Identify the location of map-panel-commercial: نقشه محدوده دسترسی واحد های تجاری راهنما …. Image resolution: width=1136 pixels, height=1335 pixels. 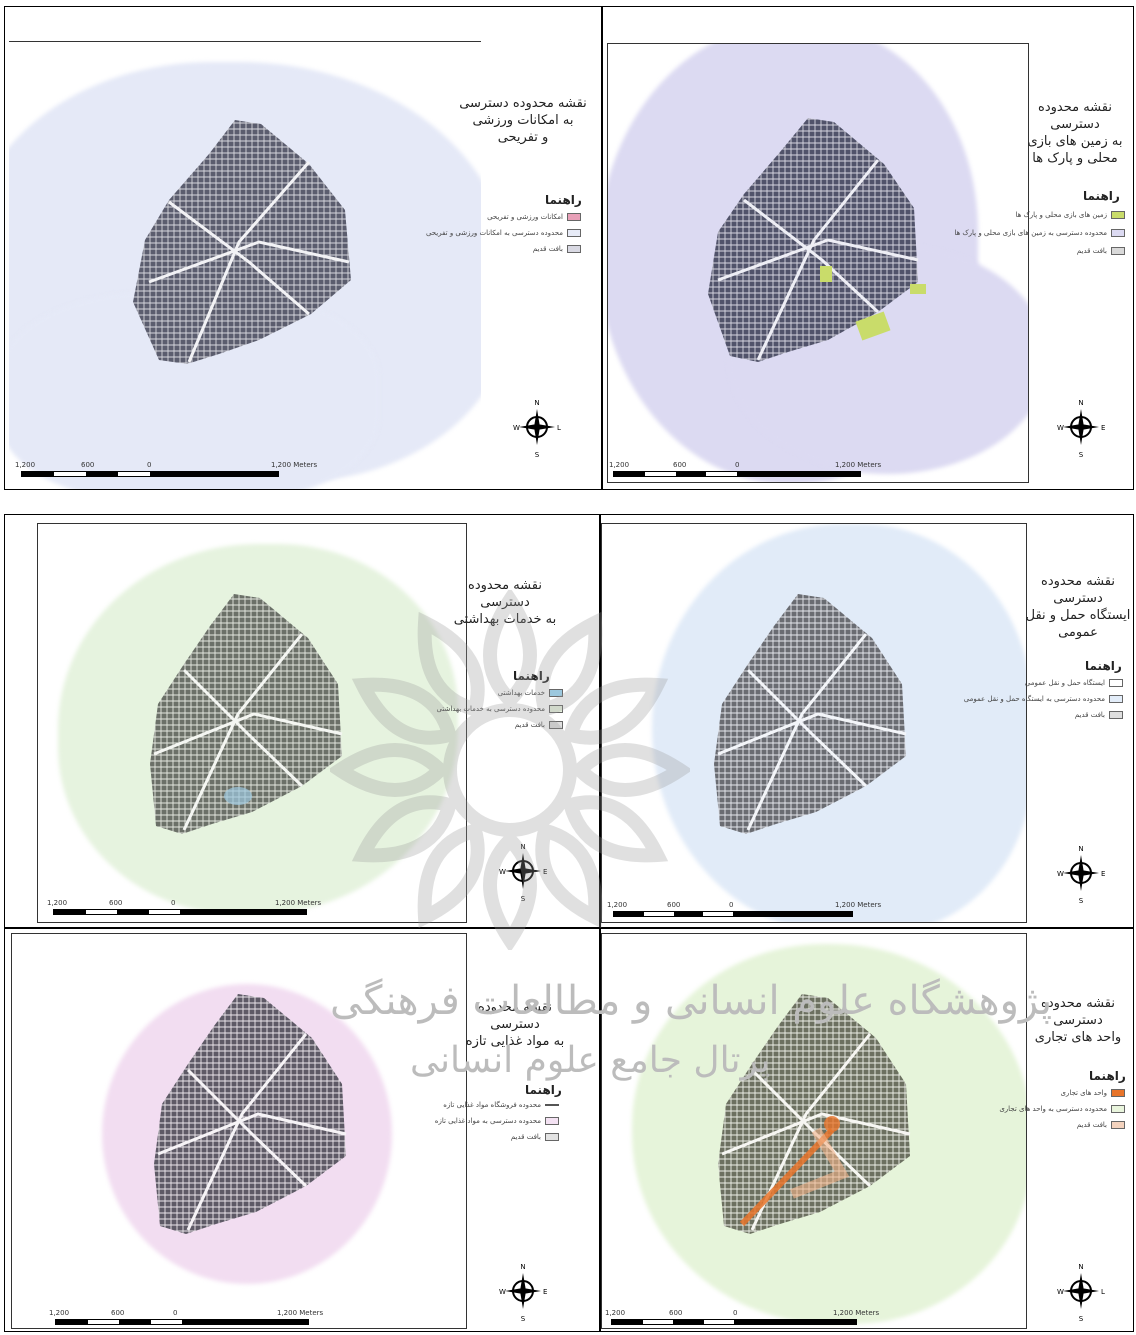
(867, 1130).